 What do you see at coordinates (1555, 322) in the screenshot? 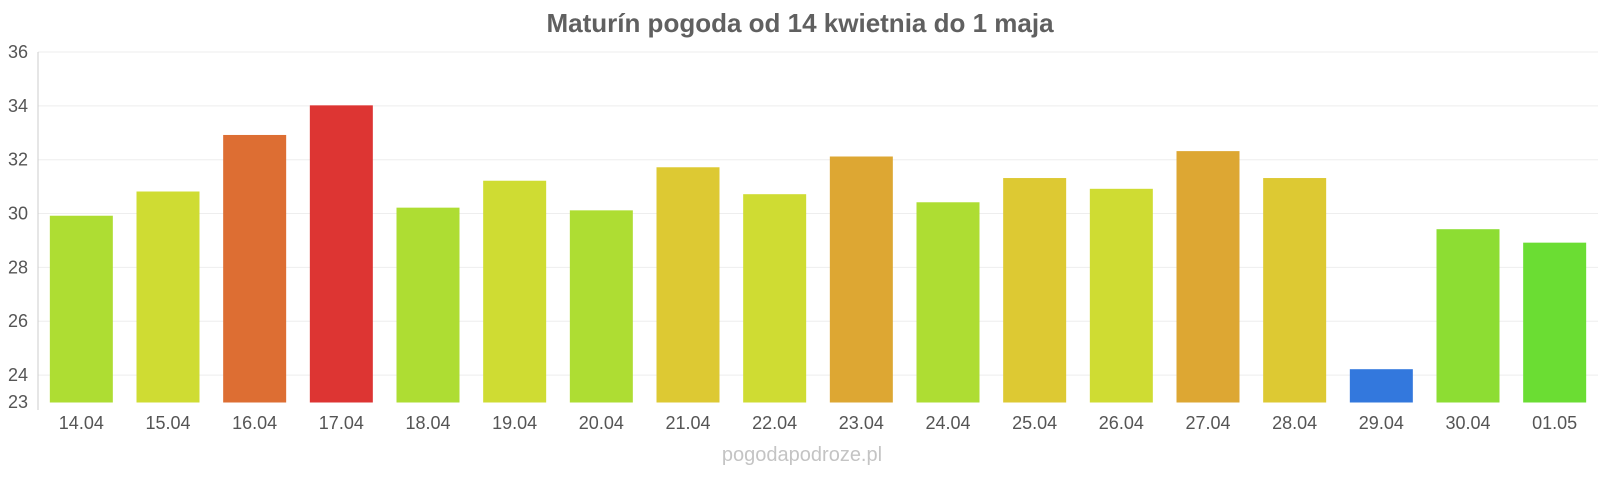
I see `bar-01.05` at bounding box center [1555, 322].